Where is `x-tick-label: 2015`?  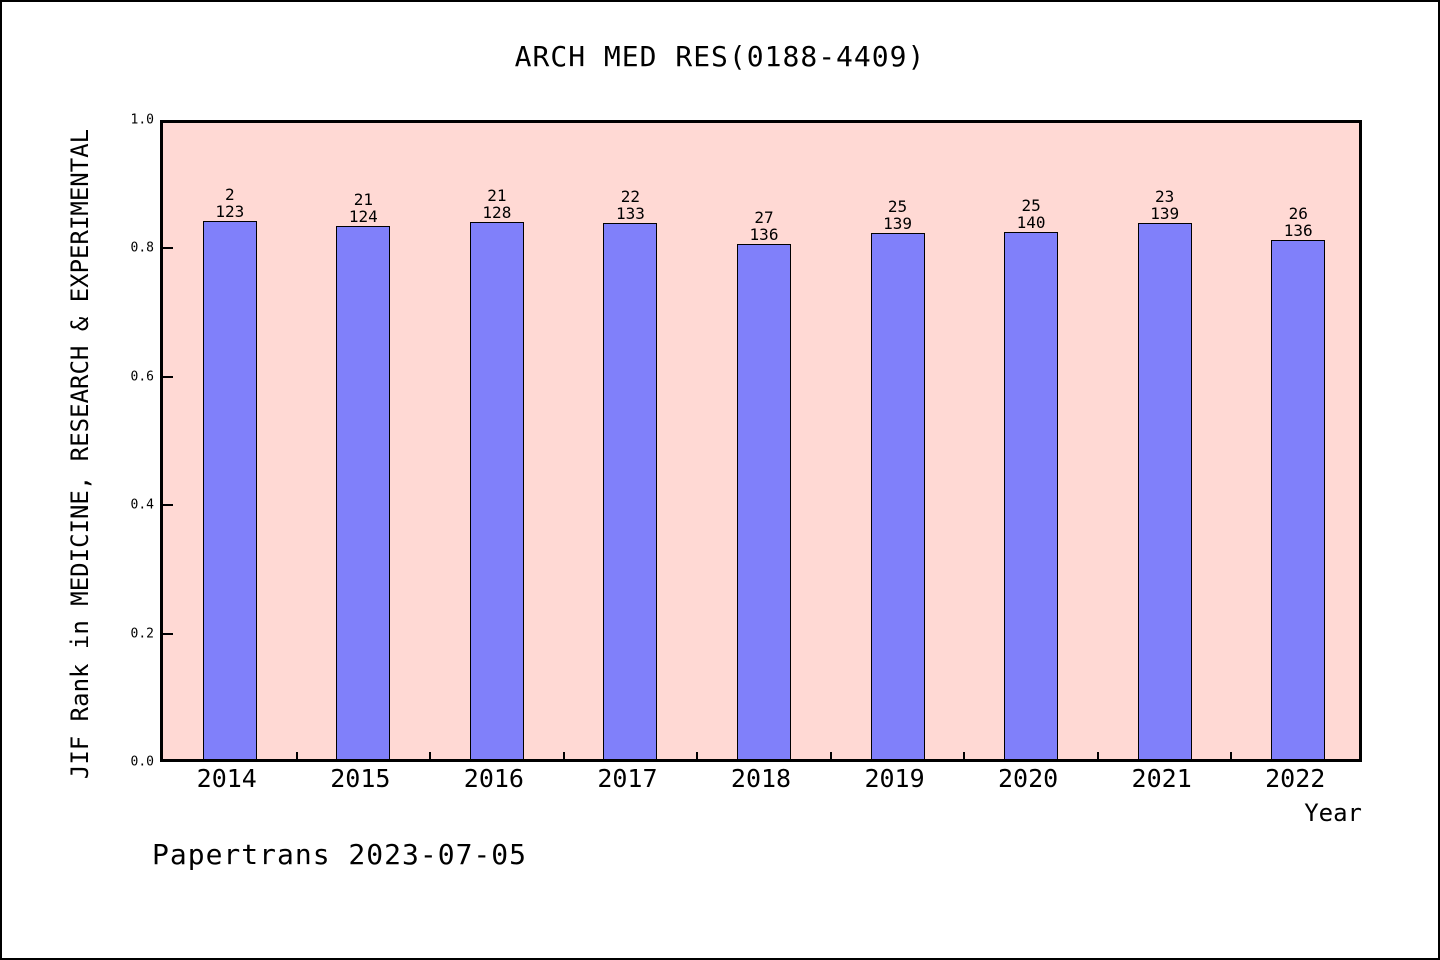
x-tick-label: 2015 is located at coordinates (360, 778).